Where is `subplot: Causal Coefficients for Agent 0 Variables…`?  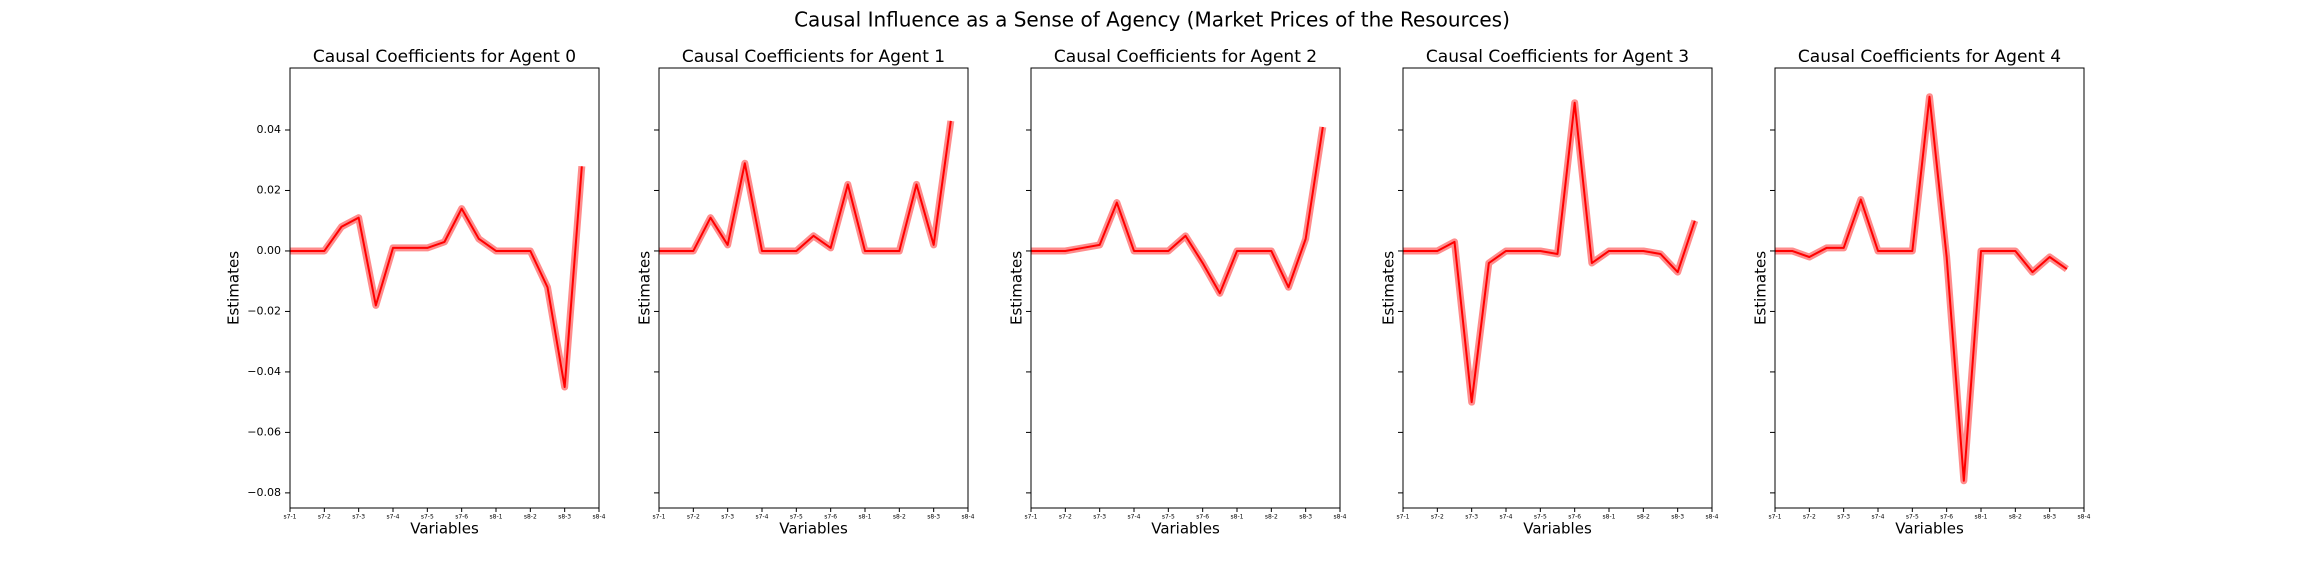
subplot: Causal Coefficients for Agent 0 Variables… is located at coordinates (415, 292).